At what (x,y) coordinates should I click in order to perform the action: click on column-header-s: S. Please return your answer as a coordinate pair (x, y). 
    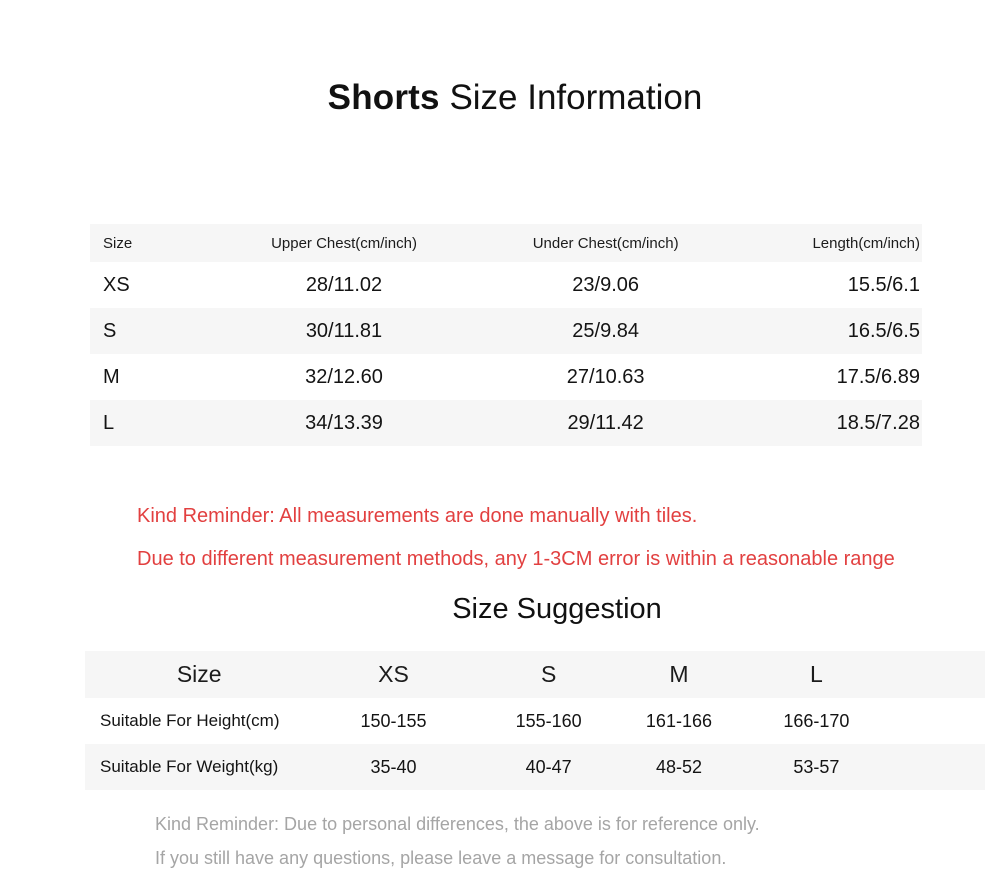
    Looking at the image, I should click on (548, 674).